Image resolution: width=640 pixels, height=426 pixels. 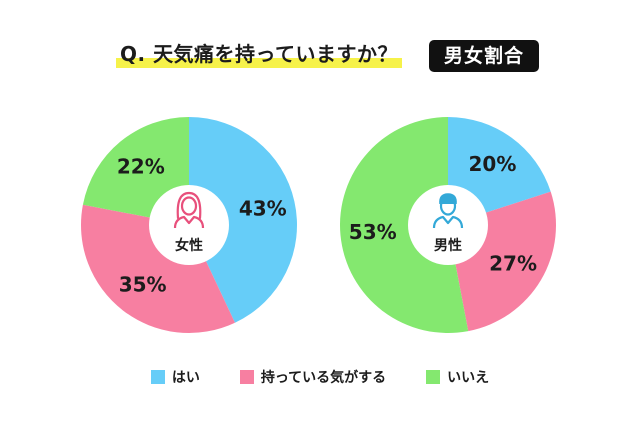 I want to click on male-center-label: 男性, so click(x=448, y=245).